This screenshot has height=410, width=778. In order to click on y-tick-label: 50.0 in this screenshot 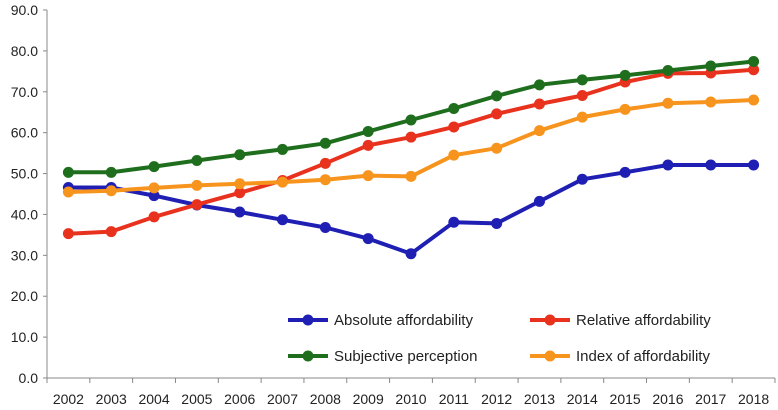, I will do `click(24, 174)`.